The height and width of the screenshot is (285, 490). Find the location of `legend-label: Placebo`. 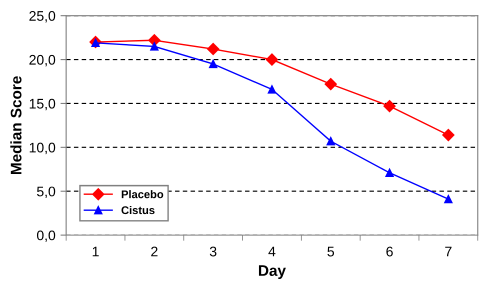

legend-label: Placebo is located at coordinates (143, 194).